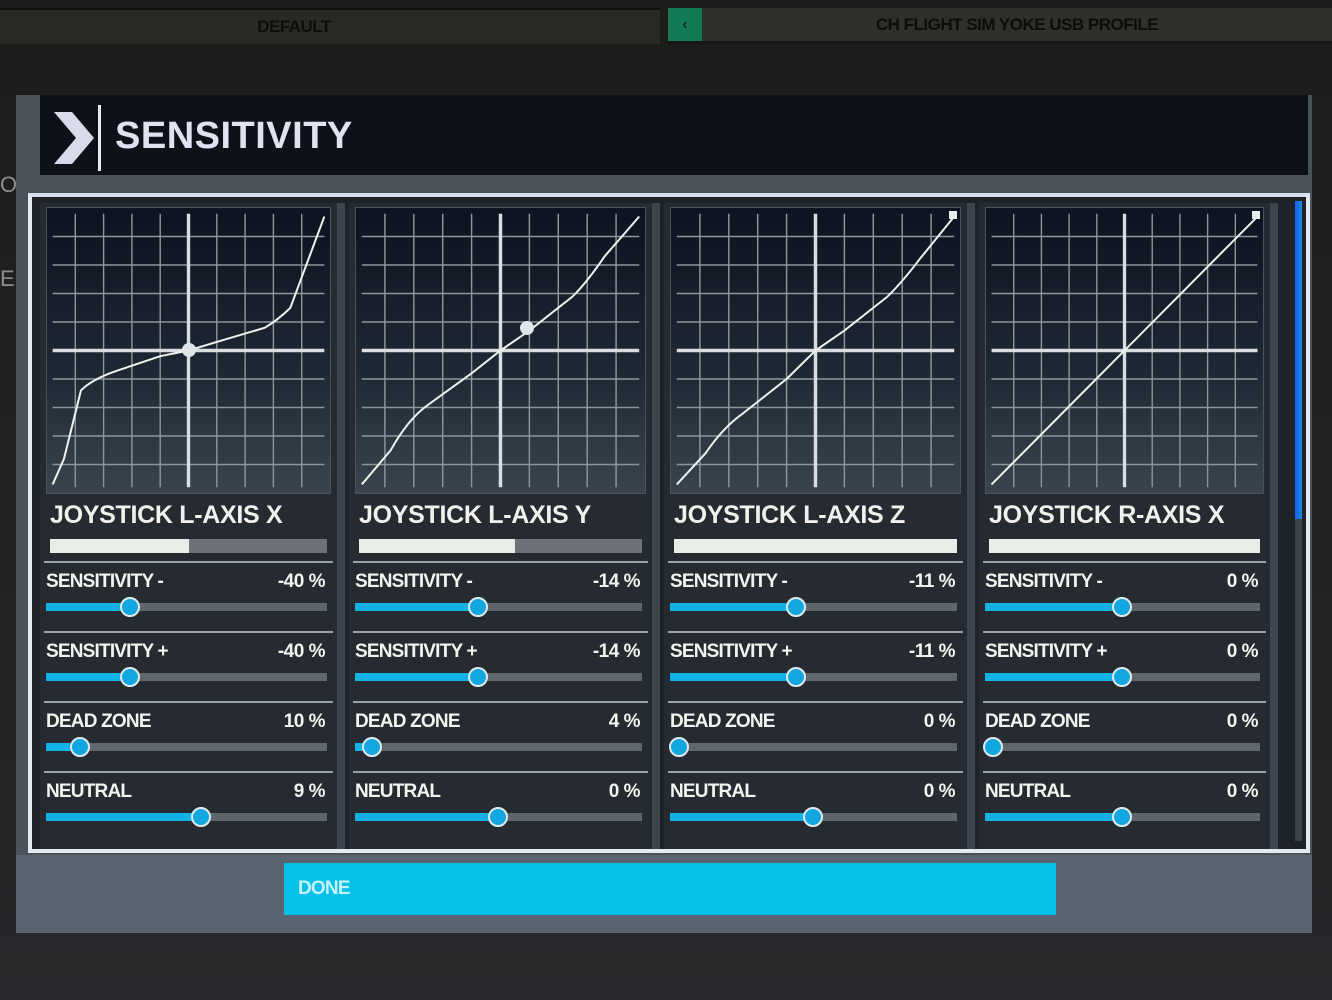  I want to click on horizontal-scrollbar, so click(1298, 521).